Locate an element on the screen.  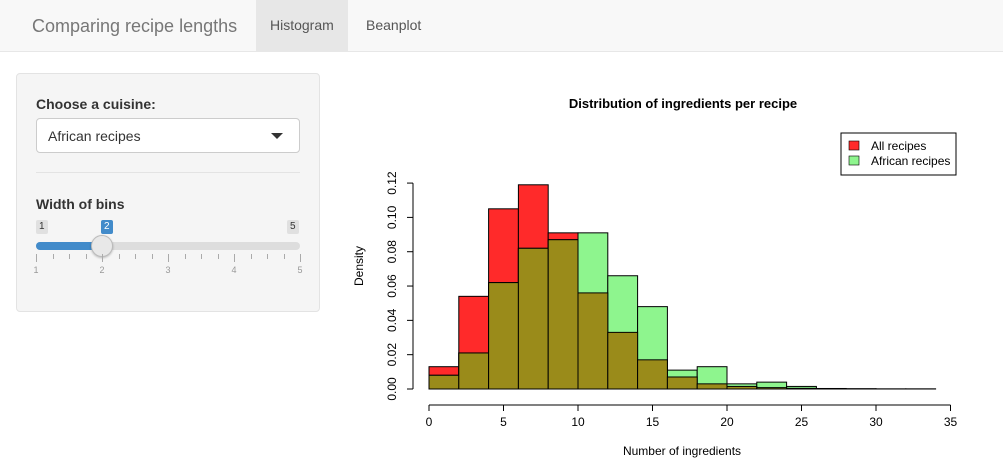
y-tick-label: 0.12 is located at coordinates (392, 183).